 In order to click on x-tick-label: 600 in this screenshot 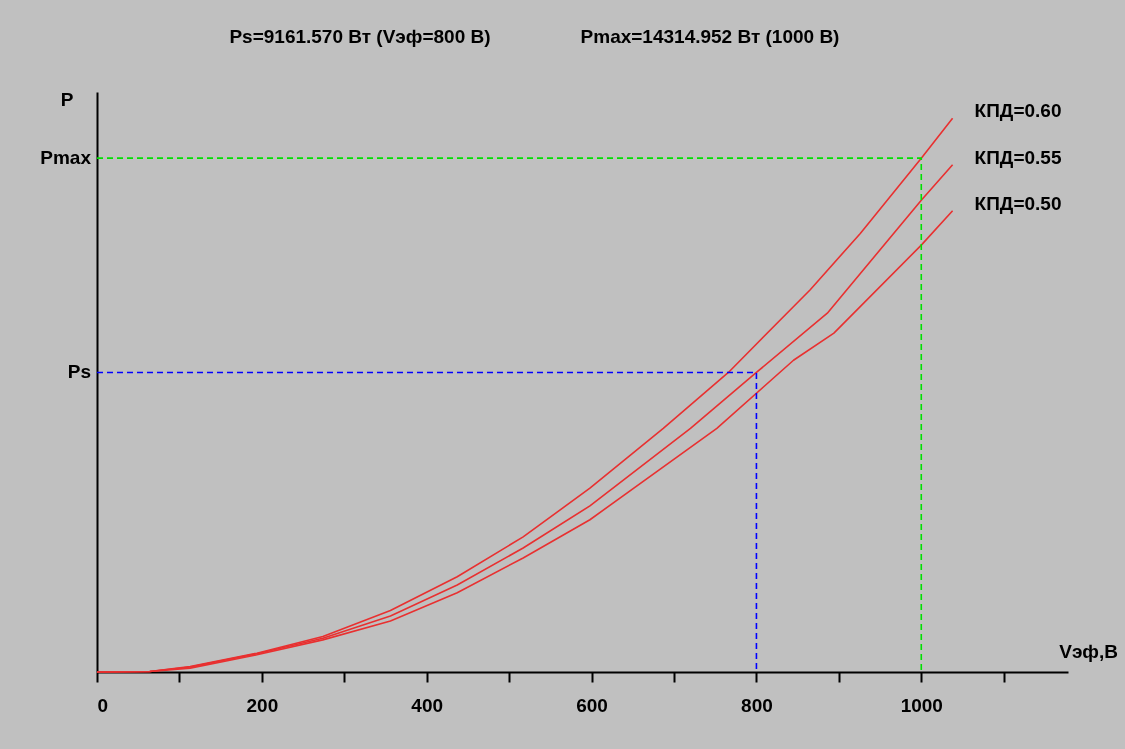, I will do `click(592, 705)`.